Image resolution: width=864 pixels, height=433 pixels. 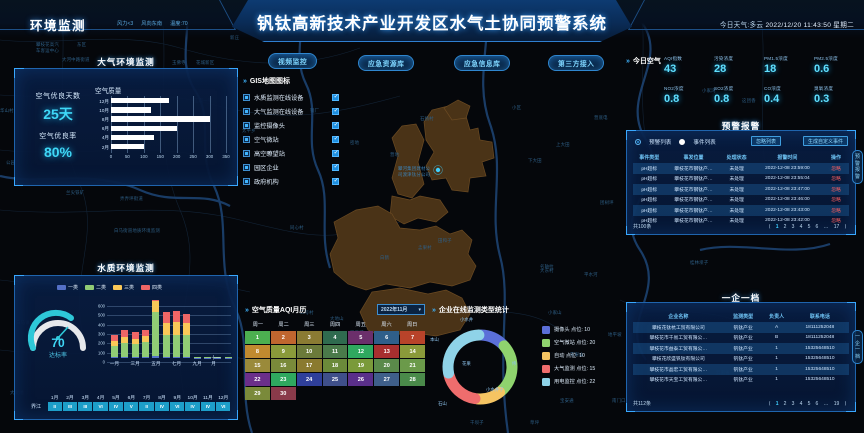 What do you see at coordinates (291, 181) in the screenshot?
I see `gis-layer-item-6: 政府机构` at bounding box center [291, 181].